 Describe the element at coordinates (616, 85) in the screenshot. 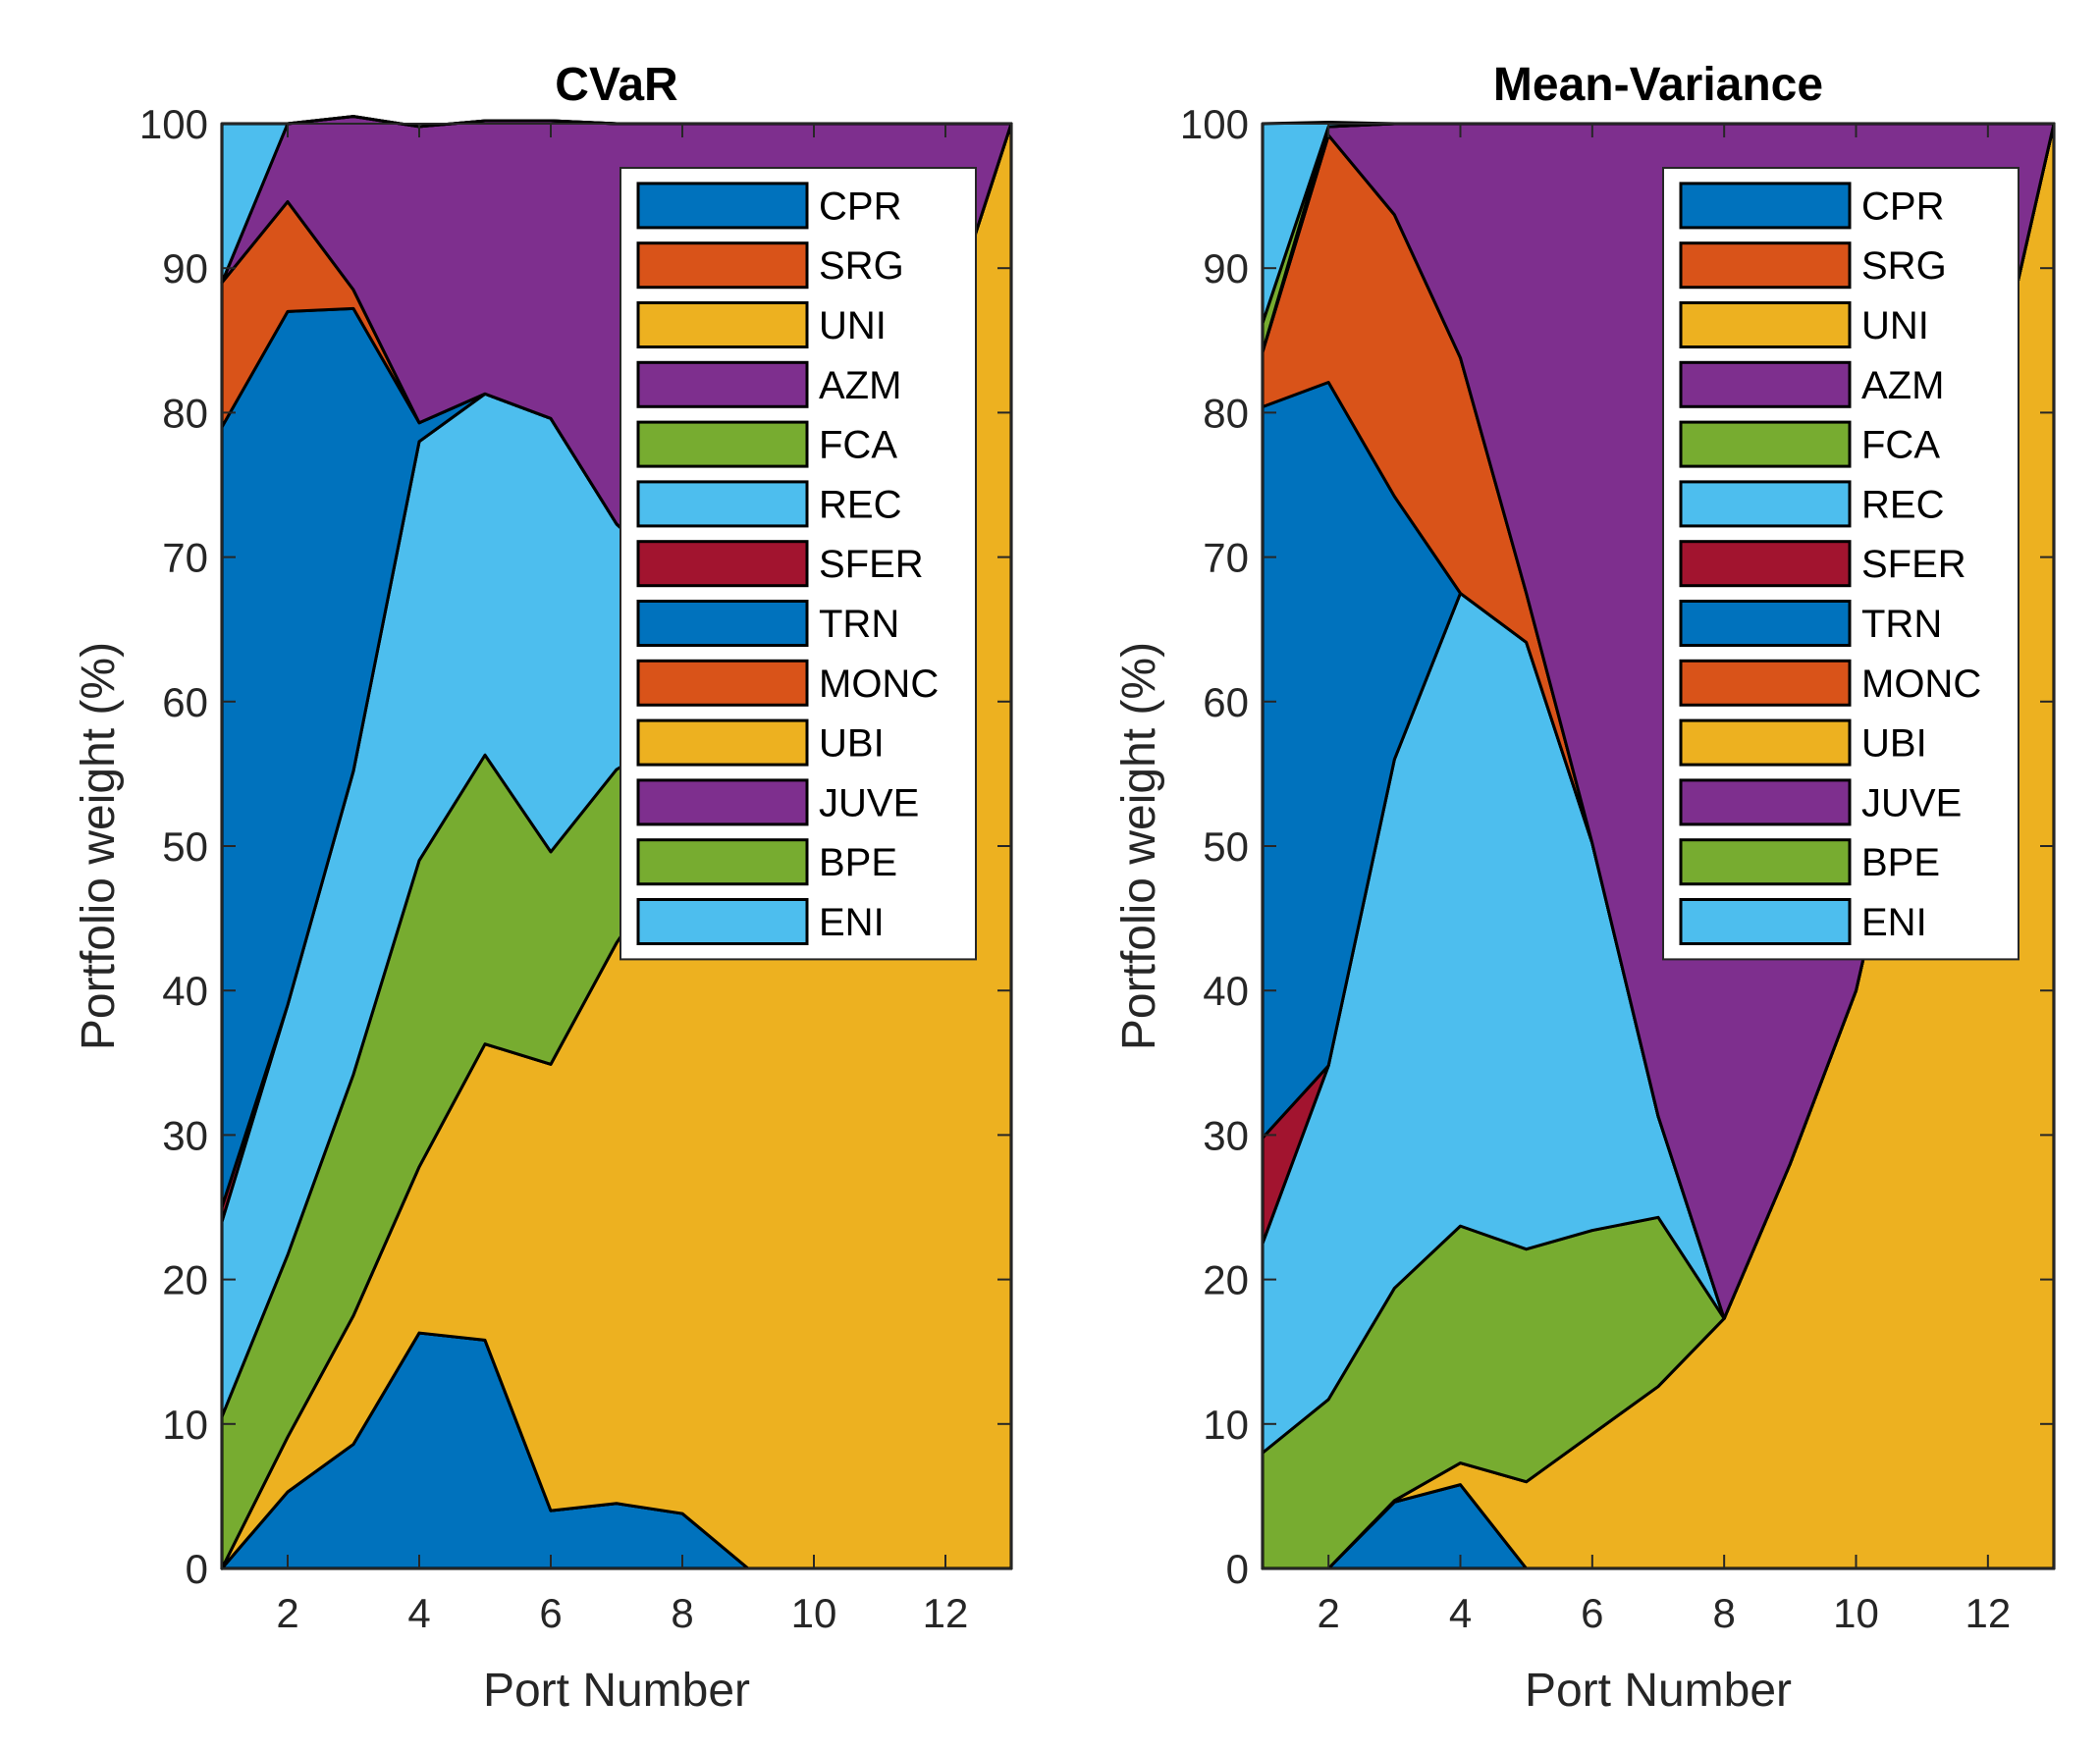

I see `chart-title: CVaR` at that location.